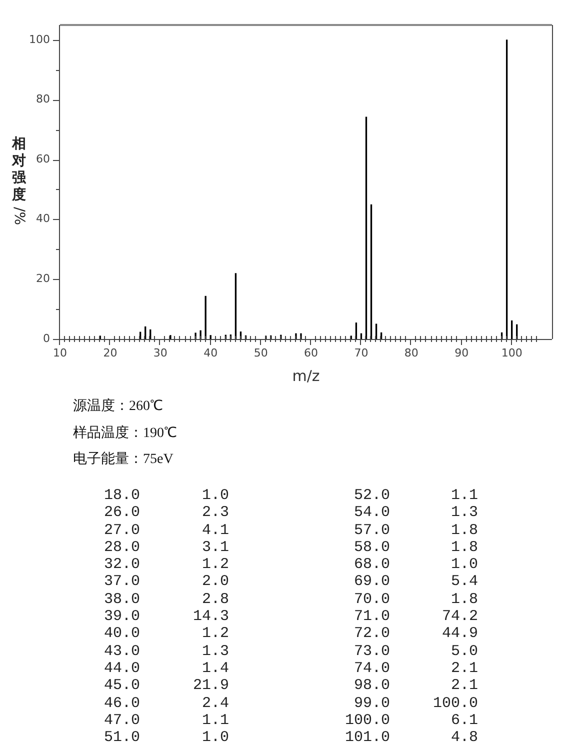 This screenshot has width=570, height=754. I want to click on text: 52.0, so click(371, 495).